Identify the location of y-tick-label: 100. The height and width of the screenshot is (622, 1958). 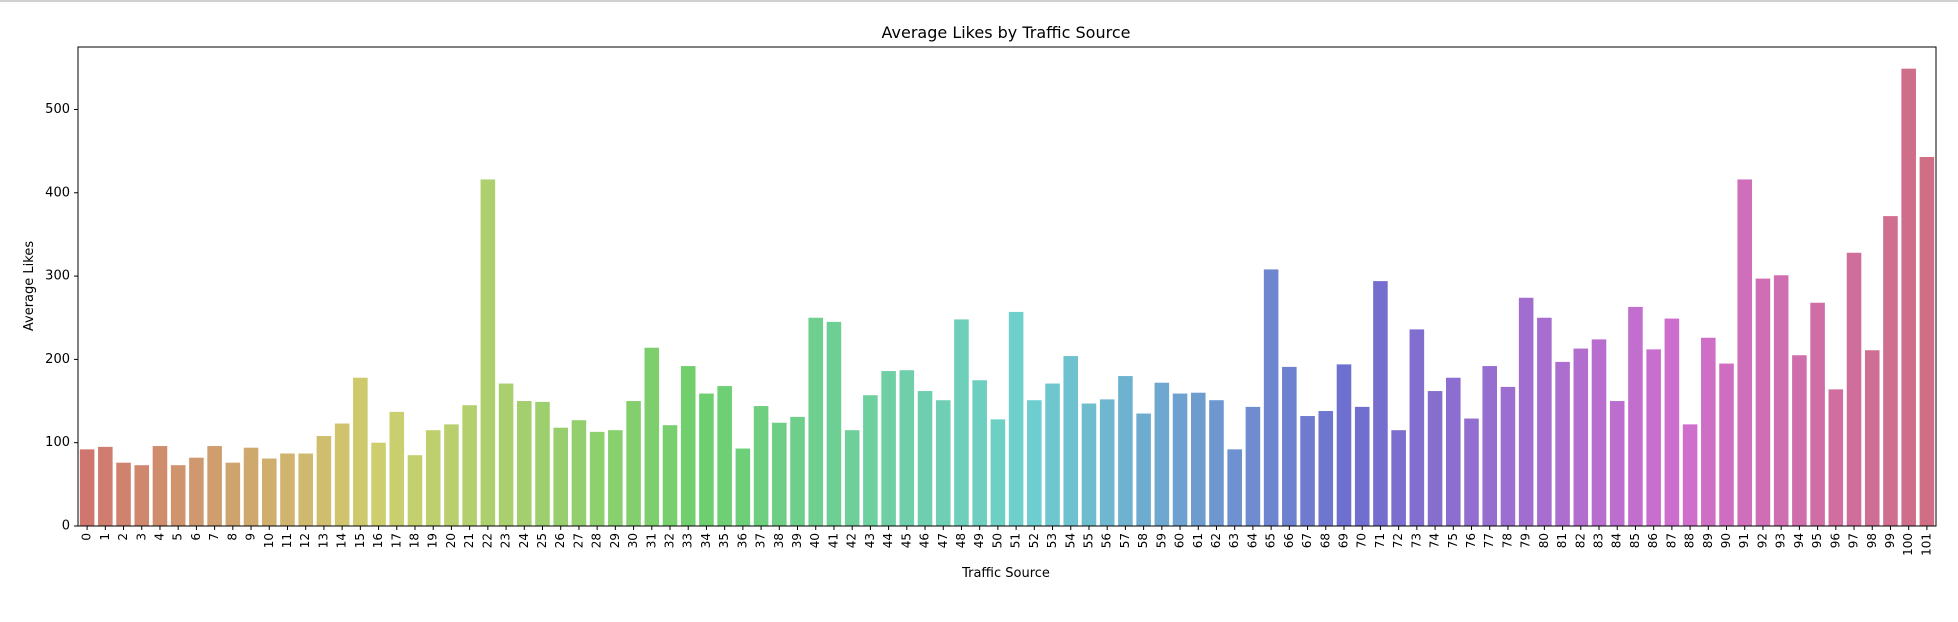
(57, 442).